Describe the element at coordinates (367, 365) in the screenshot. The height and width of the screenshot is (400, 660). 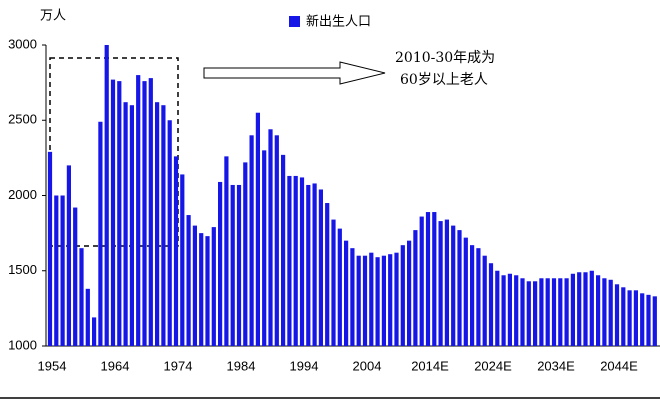
I see `x-tick-label: 2004` at that location.